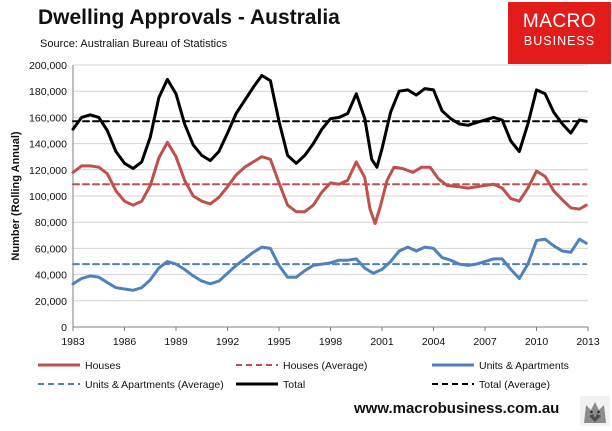 Image resolution: width=612 pixels, height=431 pixels. Describe the element at coordinates (48, 145) in the screenshot. I see `y-tick-label: 140,000` at that location.